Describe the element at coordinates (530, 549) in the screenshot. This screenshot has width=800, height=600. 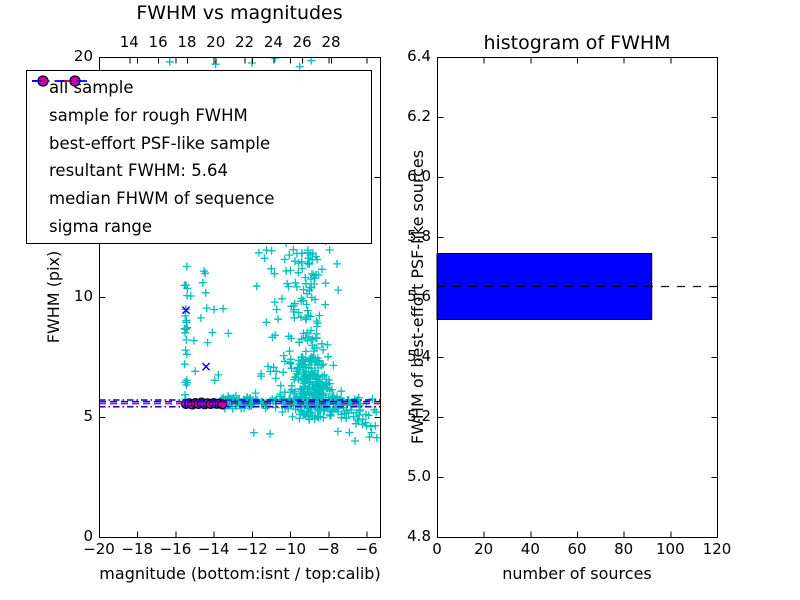
I see `right-x-tick-label: 40` at that location.